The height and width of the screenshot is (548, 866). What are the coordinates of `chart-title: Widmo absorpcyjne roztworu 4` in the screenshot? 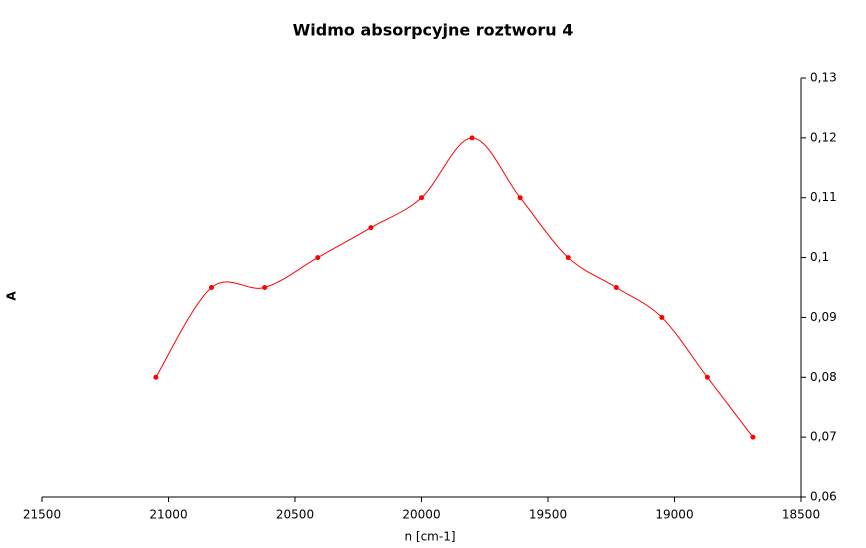 It's located at (433, 30).